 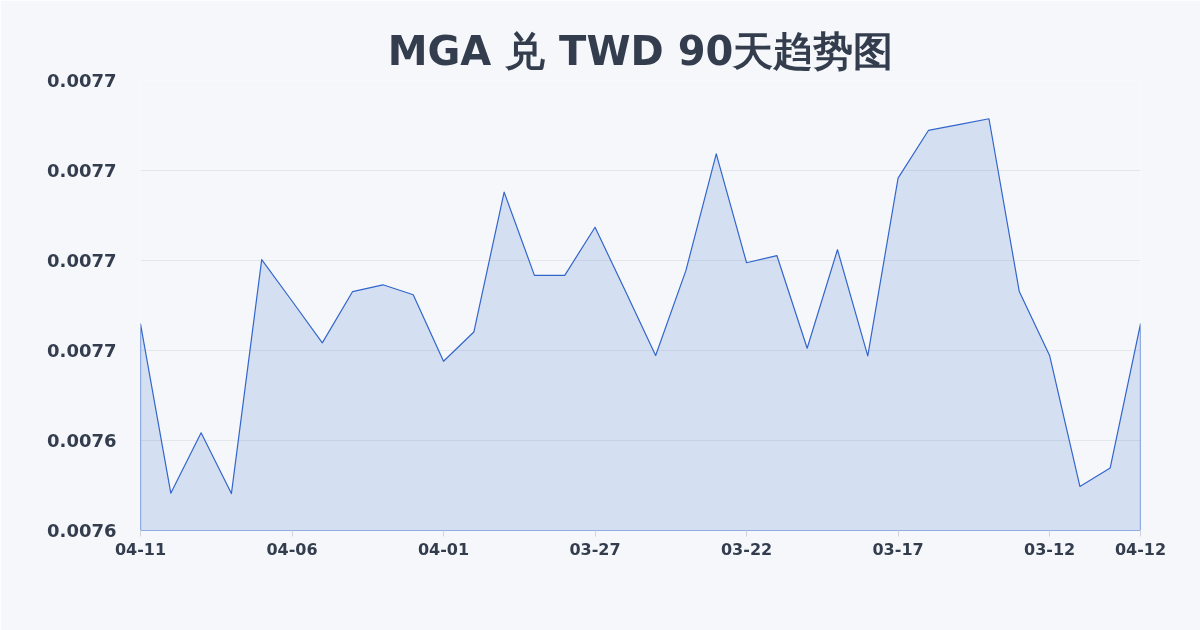 What do you see at coordinates (1050, 549) in the screenshot?
I see `x-tick-label: 03-12` at bounding box center [1050, 549].